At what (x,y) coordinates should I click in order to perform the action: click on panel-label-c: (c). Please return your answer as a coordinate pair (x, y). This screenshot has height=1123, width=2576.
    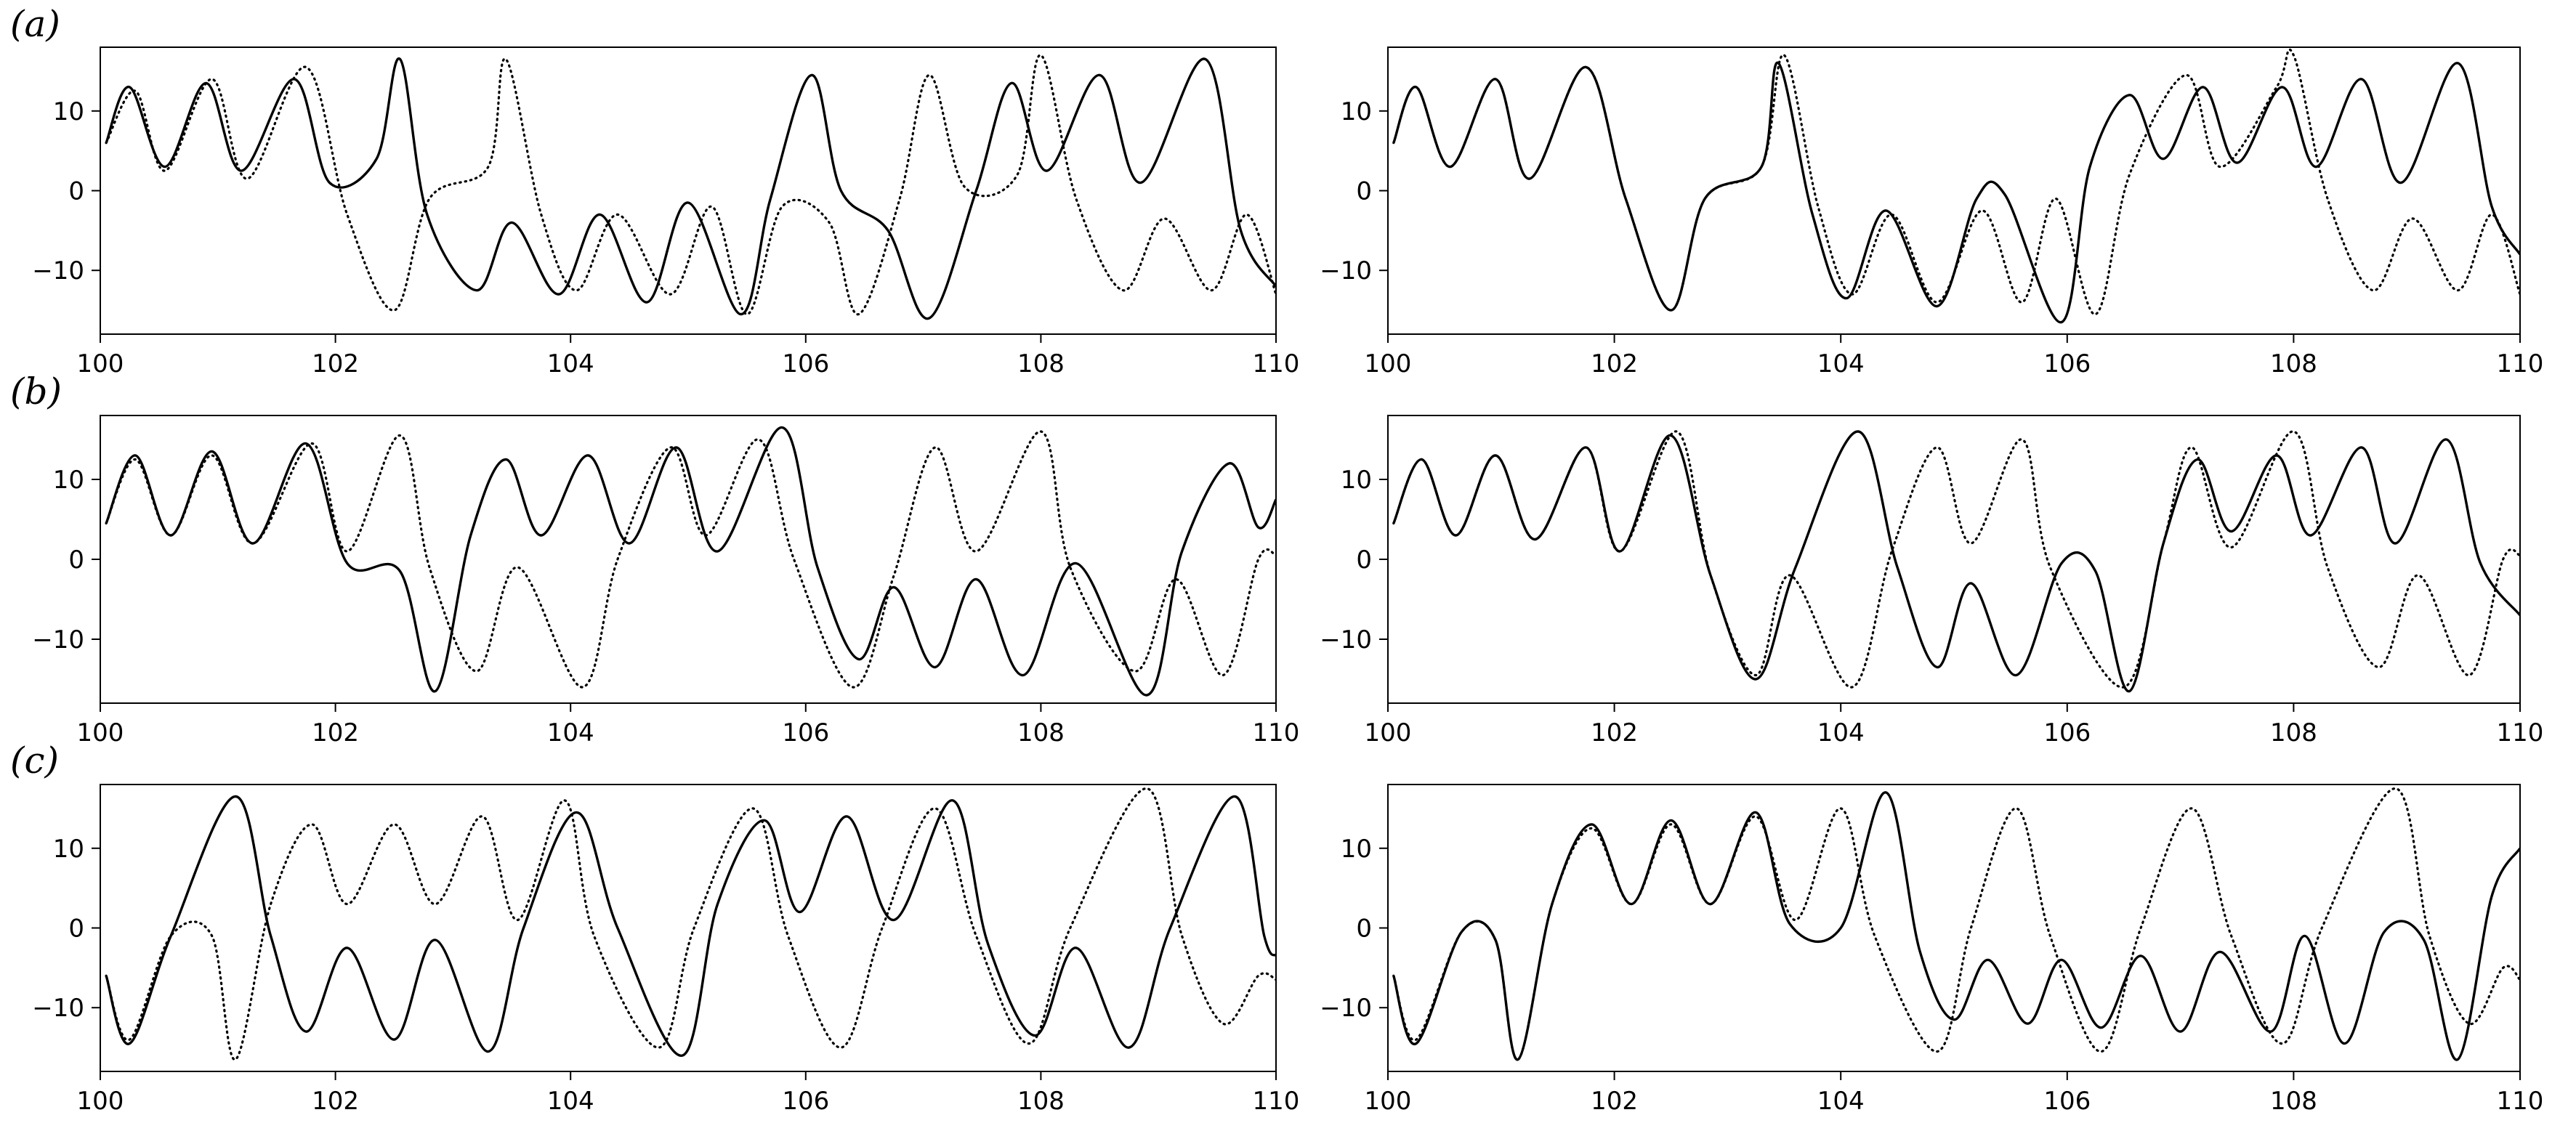
    Looking at the image, I should click on (35, 760).